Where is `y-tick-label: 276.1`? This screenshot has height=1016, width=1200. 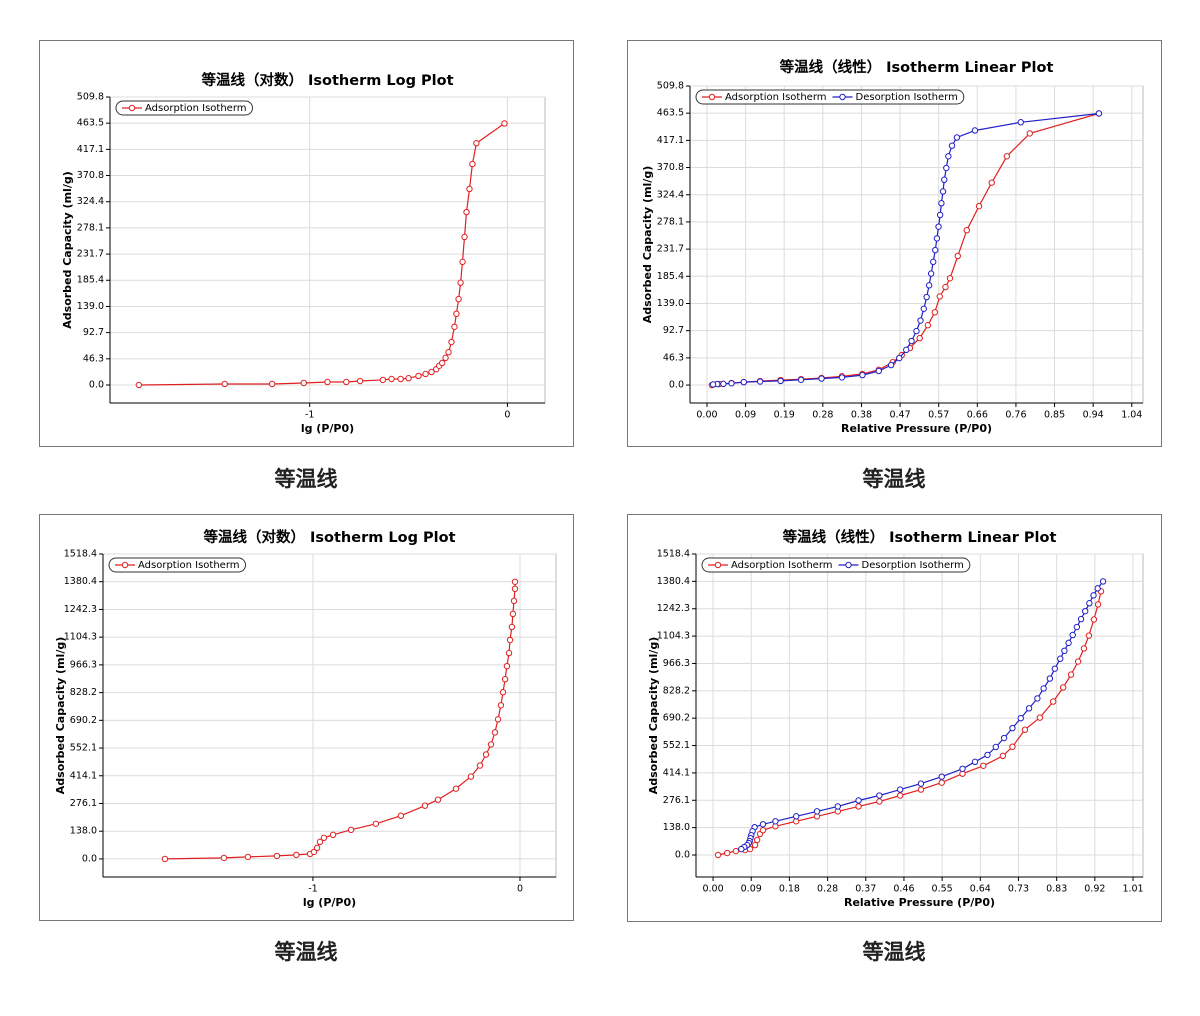
y-tick-label: 276.1 is located at coordinates (83, 803).